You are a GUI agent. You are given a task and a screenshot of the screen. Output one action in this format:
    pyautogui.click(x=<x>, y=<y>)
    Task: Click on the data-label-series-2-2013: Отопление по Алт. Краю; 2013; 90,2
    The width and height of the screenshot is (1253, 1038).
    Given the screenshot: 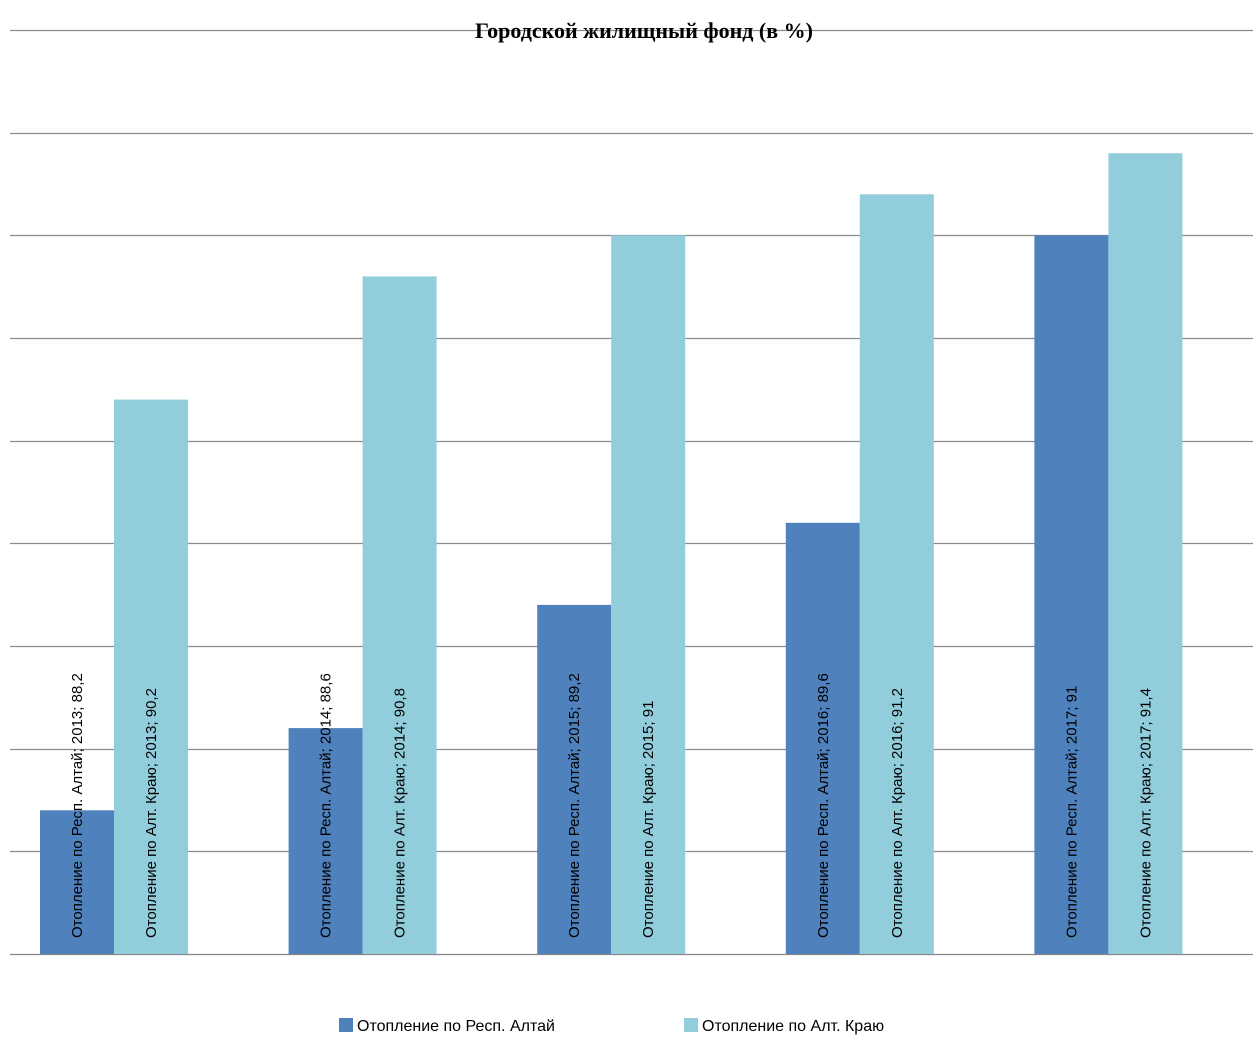 What is the action you would take?
    pyautogui.click(x=151, y=813)
    